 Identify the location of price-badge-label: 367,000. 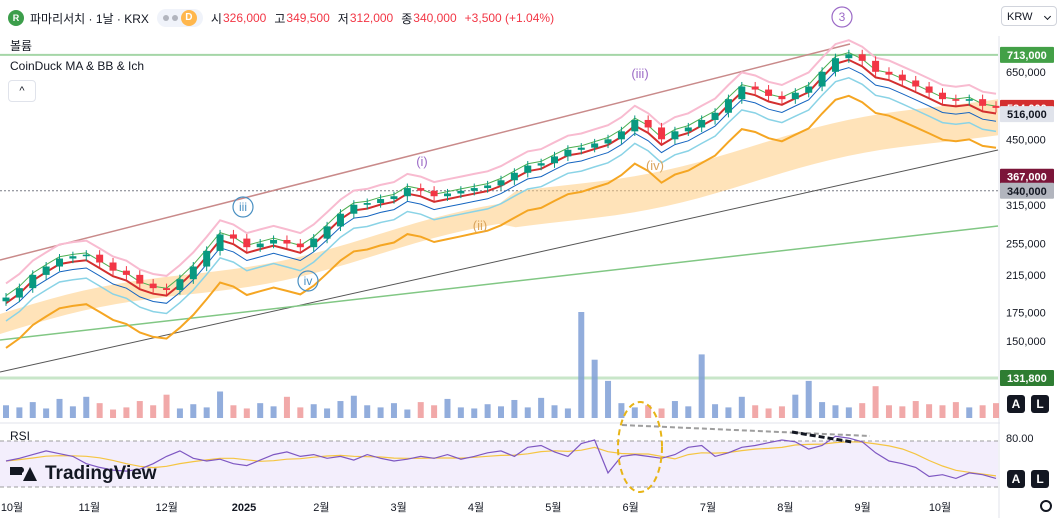
(1027, 178).